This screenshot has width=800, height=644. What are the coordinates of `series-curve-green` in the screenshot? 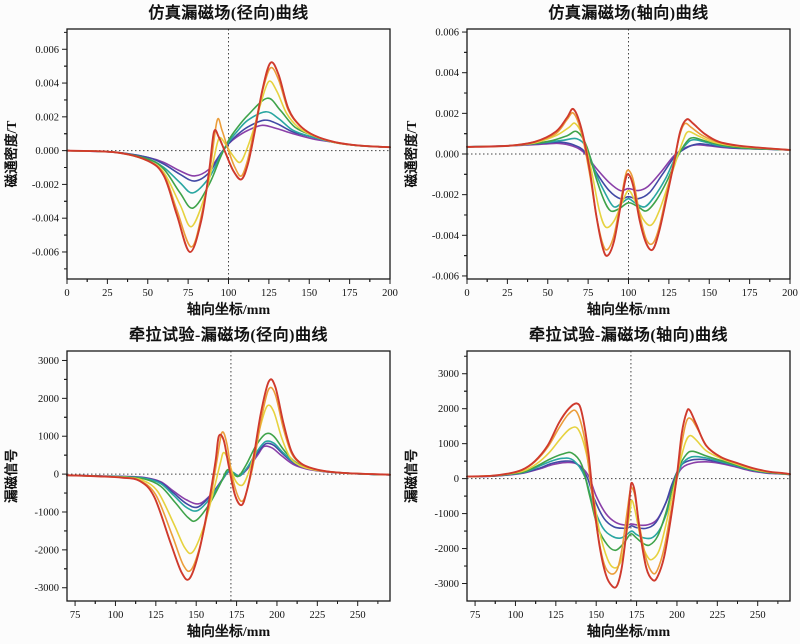 It's located at (628, 501).